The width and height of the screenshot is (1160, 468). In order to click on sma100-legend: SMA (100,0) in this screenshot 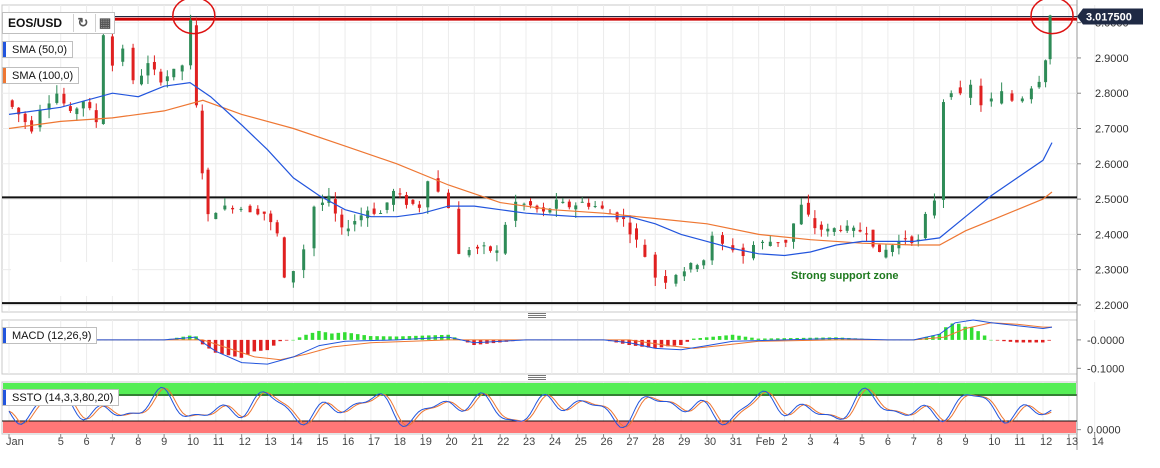, I will do `click(41, 75)`.